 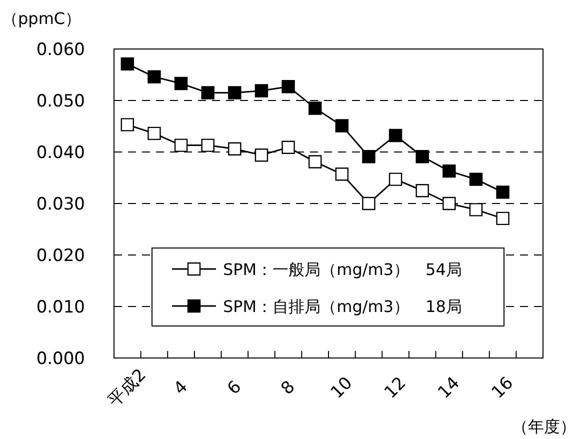 I want to click on y-tick-label: 0.020, so click(x=60, y=256).